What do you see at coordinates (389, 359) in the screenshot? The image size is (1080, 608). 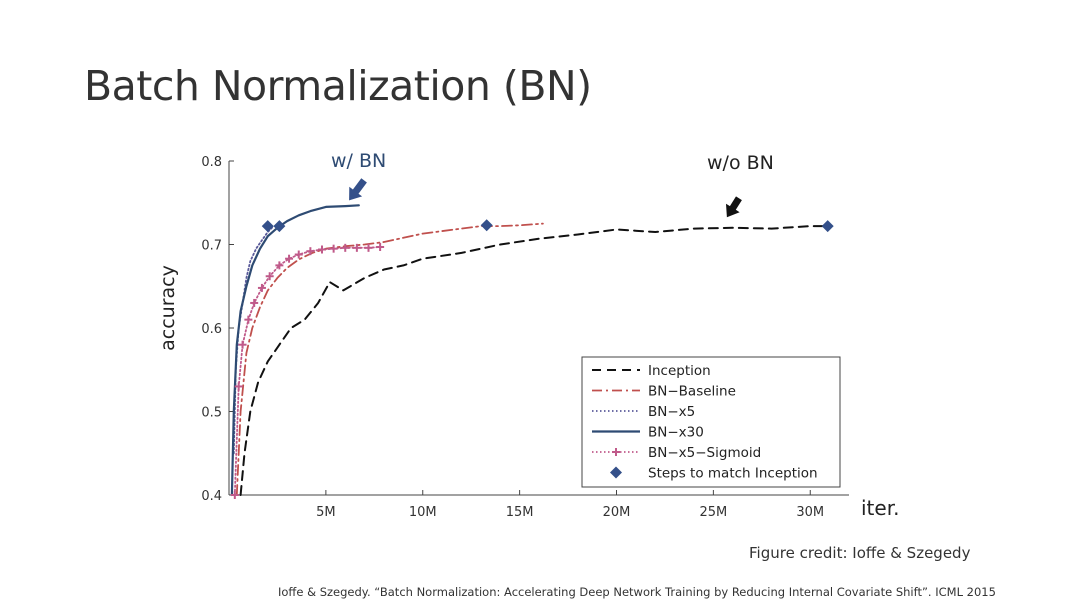 I see `series-line-bn-baseline` at bounding box center [389, 359].